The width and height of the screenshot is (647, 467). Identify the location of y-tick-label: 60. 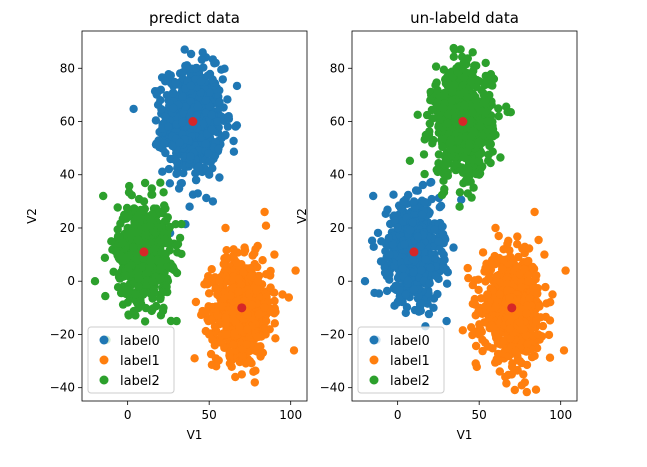
(337, 122).